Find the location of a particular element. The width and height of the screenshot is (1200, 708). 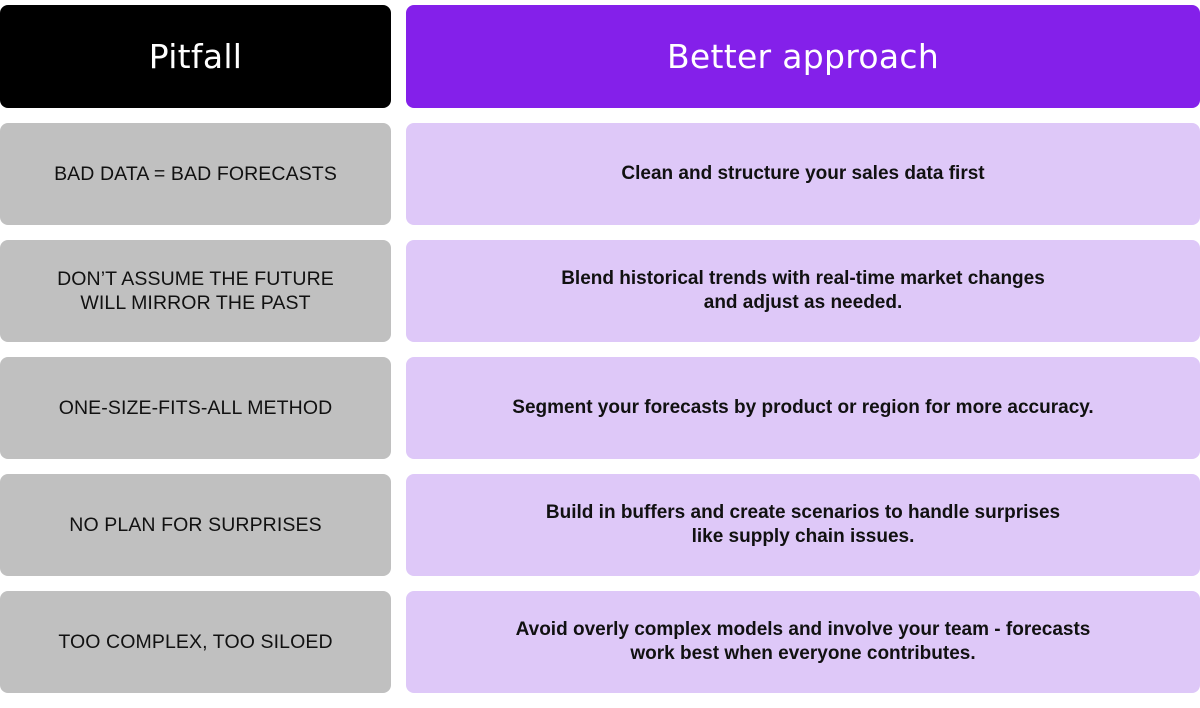

pitfall-cell: TOO COMPLEX, TOO SILOED is located at coordinates (195, 642).